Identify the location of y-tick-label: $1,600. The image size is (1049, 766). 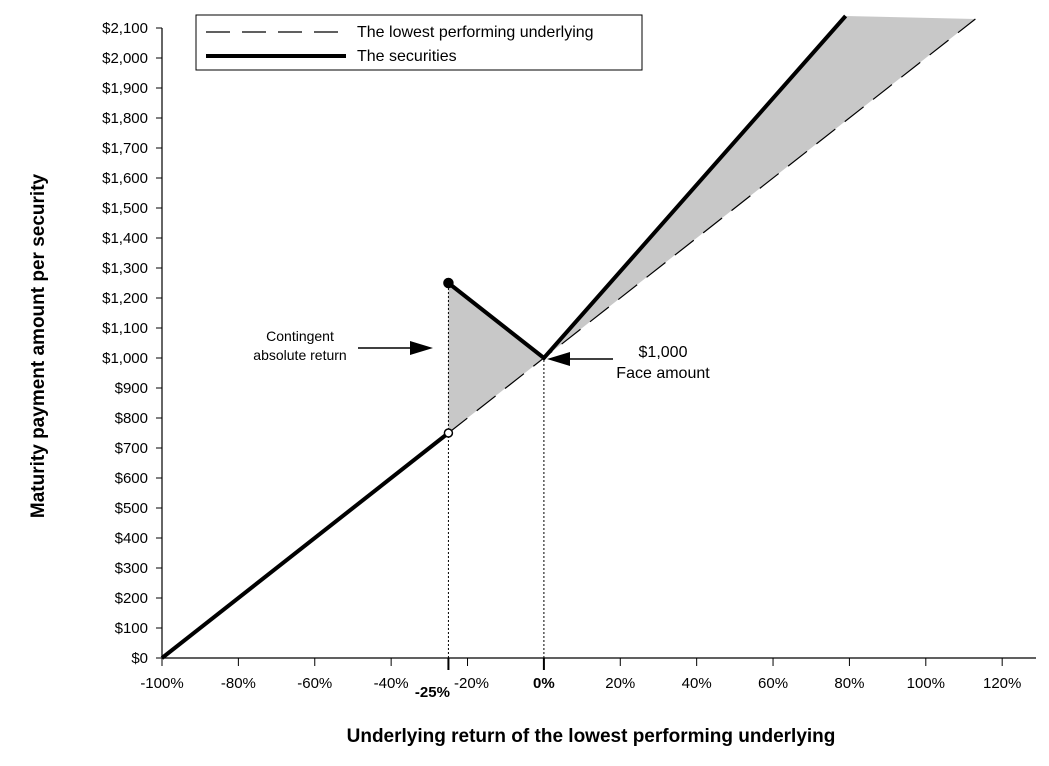
(125, 178).